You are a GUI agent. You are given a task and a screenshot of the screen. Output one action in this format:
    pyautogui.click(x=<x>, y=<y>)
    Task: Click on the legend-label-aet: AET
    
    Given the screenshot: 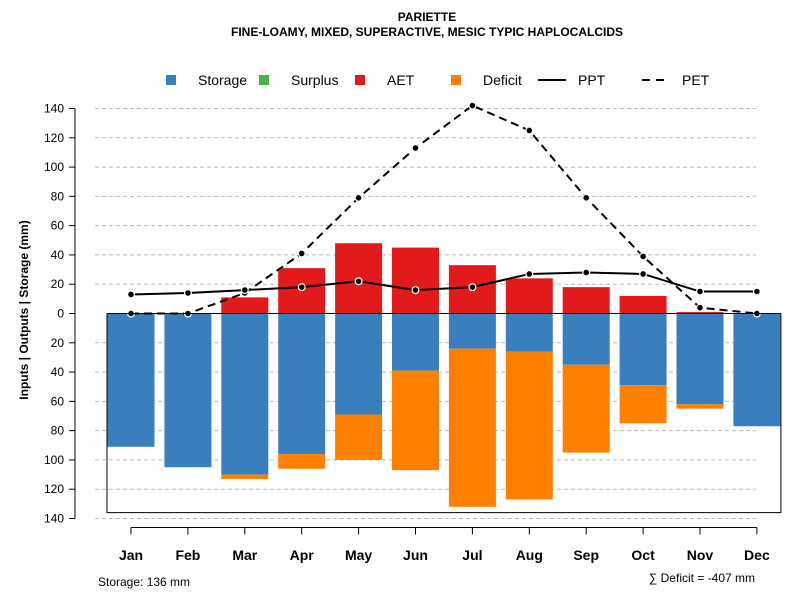 What is the action you would take?
    pyautogui.click(x=401, y=80)
    